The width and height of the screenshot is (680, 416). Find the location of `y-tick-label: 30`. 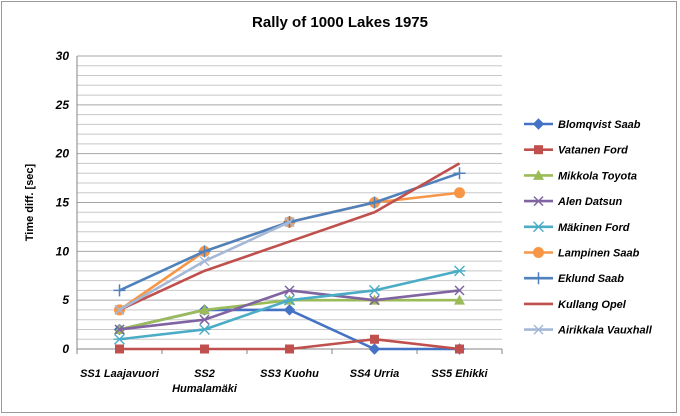

y-tick-label: 30 is located at coordinates (63, 56).